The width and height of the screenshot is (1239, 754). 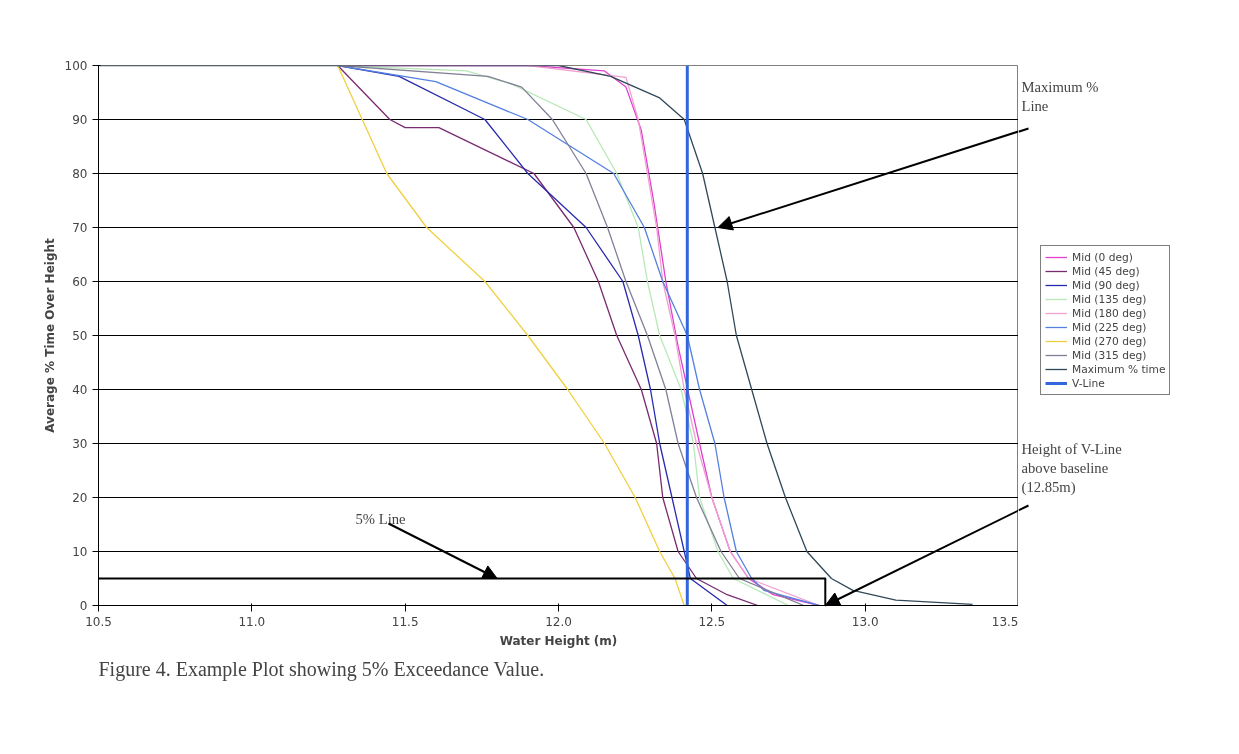 I want to click on legend-label: Mid (225 deg), so click(x=1109, y=327).